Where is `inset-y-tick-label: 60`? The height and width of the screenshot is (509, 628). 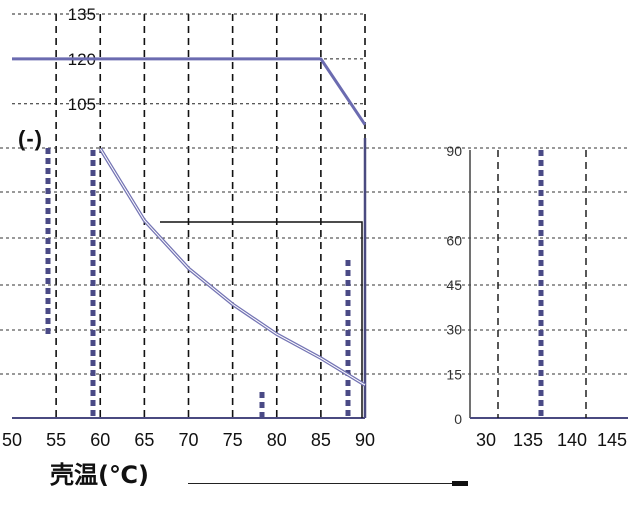
inset-y-tick-label: 60 is located at coordinates (454, 240).